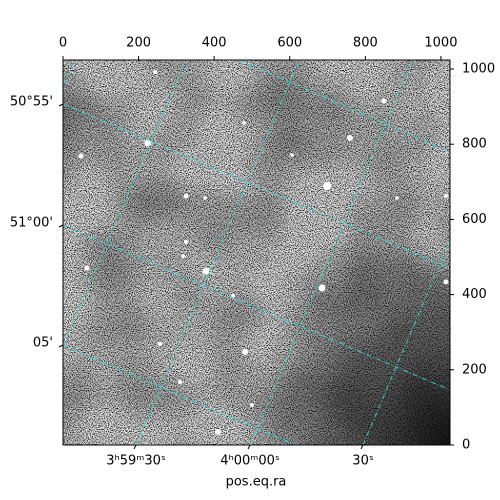  What do you see at coordinates (474, 294) in the screenshot?
I see `y2-tick-label: 400` at bounding box center [474, 294].